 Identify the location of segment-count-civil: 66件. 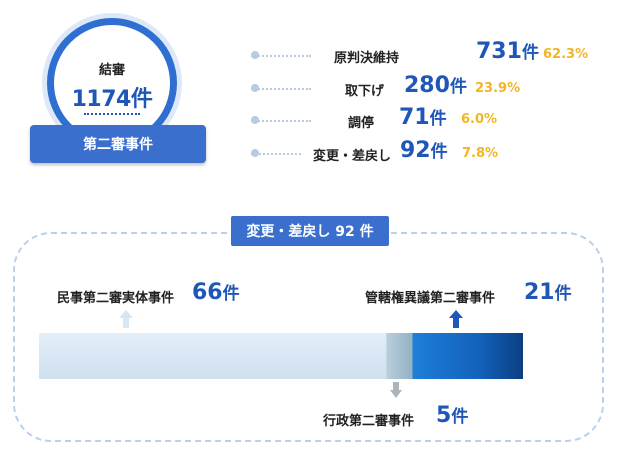
(216, 292).